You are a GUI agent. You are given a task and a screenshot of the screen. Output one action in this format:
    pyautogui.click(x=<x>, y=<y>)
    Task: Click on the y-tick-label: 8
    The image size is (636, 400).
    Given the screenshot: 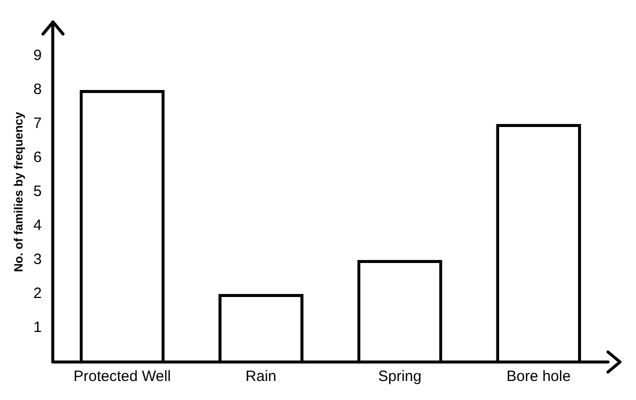 What is the action you would take?
    pyautogui.click(x=37, y=89)
    